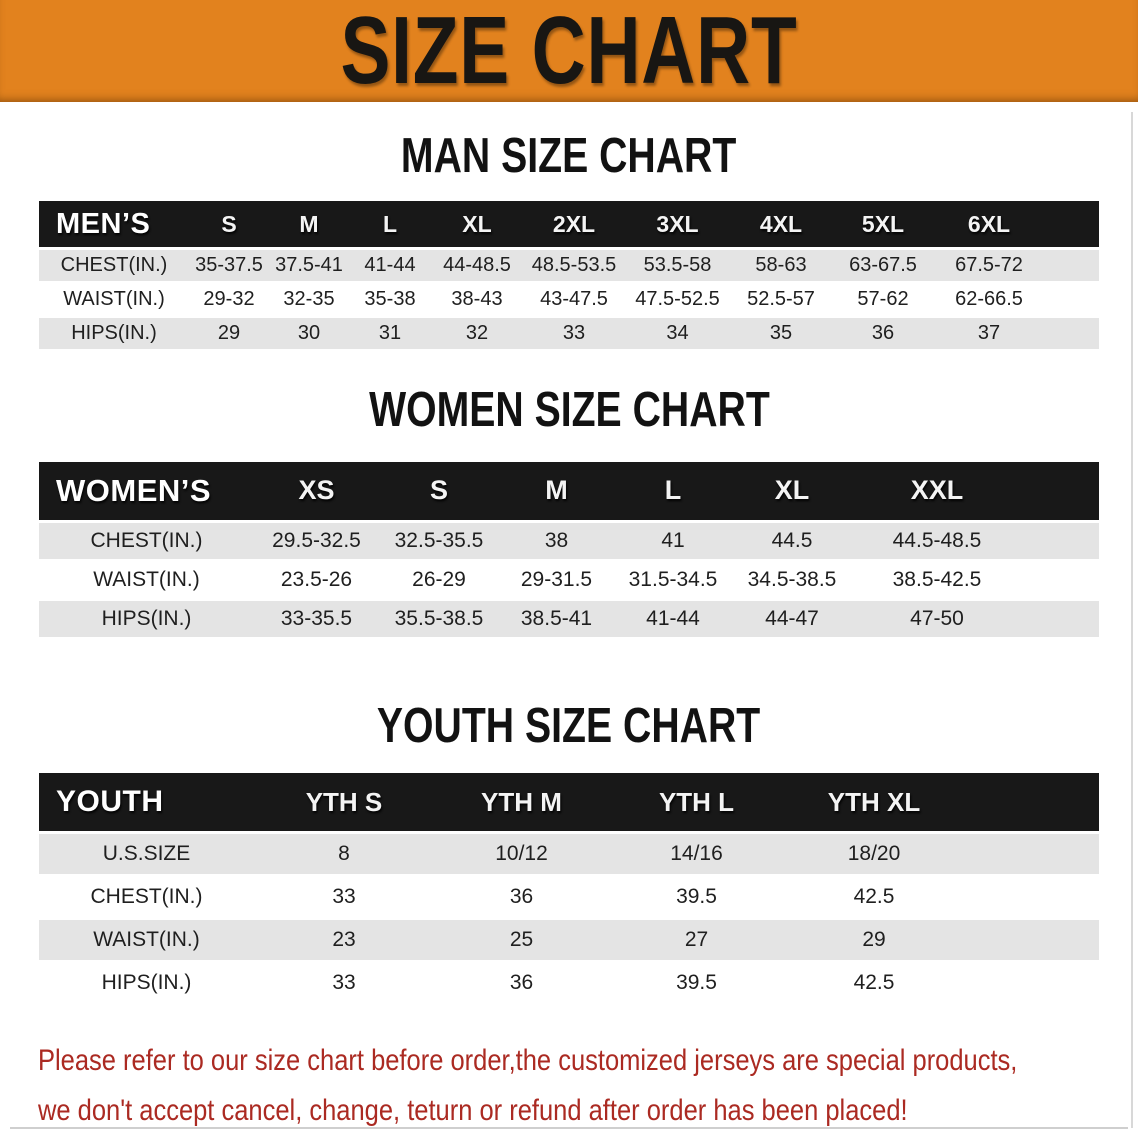  What do you see at coordinates (309, 266) in the screenshot?
I see `size-value: 37.5-41` at bounding box center [309, 266].